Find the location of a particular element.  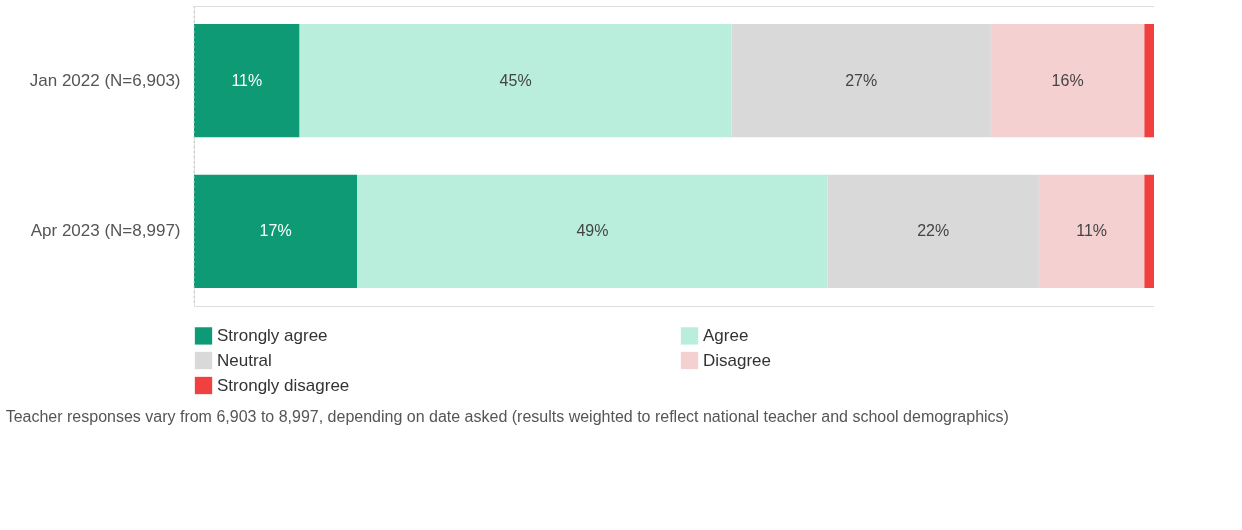

data-label: 22% is located at coordinates (933, 231).